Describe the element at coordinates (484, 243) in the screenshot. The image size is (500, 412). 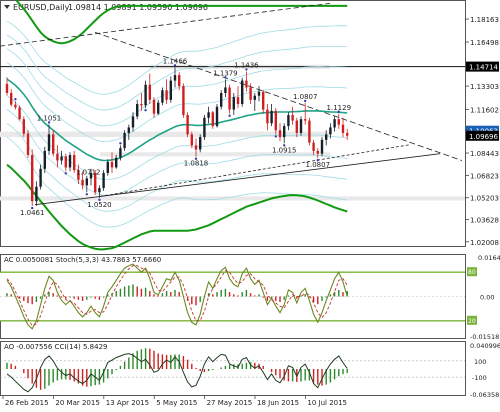
I see `y-tick-label: 1.02008` at that location.